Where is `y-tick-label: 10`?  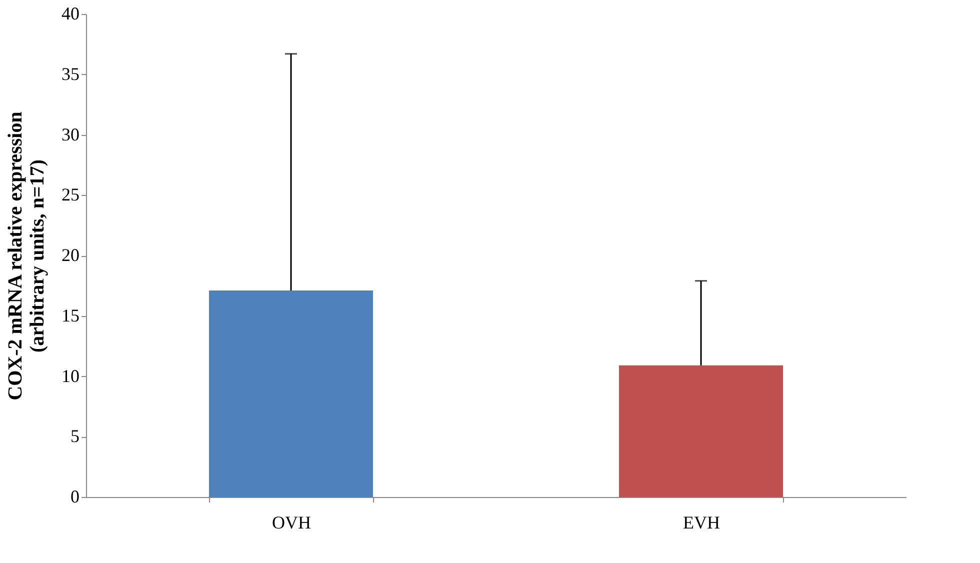 y-tick-label: 10 is located at coordinates (71, 376).